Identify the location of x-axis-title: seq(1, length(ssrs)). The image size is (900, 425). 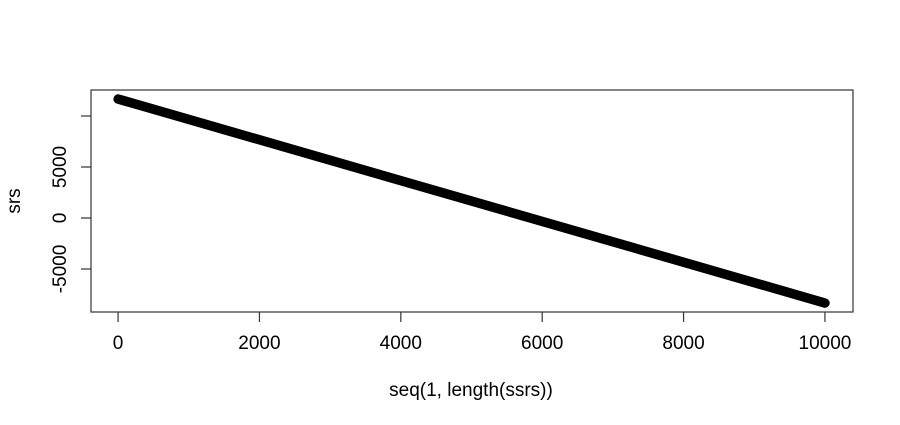
(471, 390).